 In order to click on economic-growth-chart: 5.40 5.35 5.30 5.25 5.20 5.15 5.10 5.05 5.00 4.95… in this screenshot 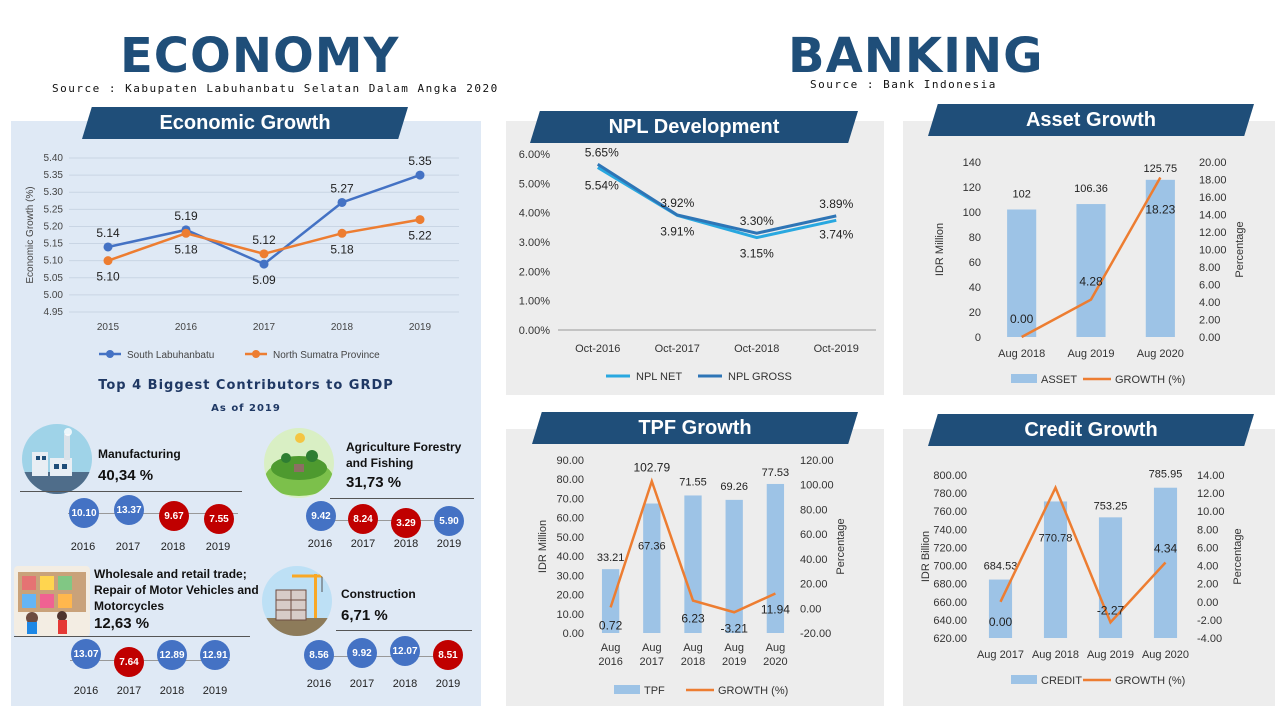, I will do `click(242, 257)`.